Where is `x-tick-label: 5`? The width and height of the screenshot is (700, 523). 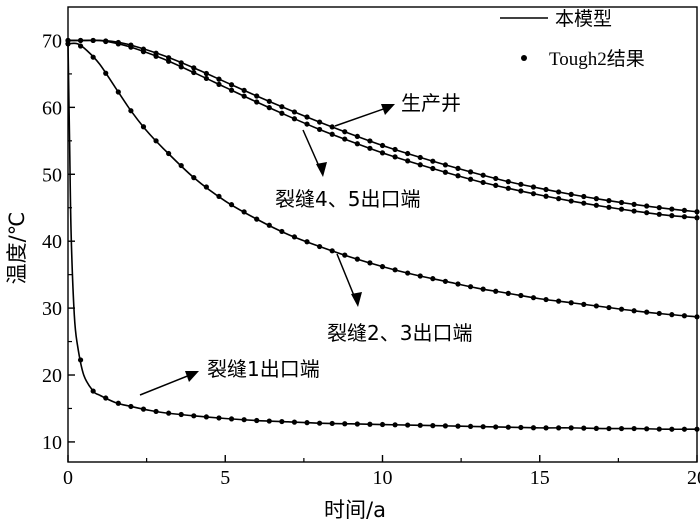 x-tick-label: 5 is located at coordinates (225, 478).